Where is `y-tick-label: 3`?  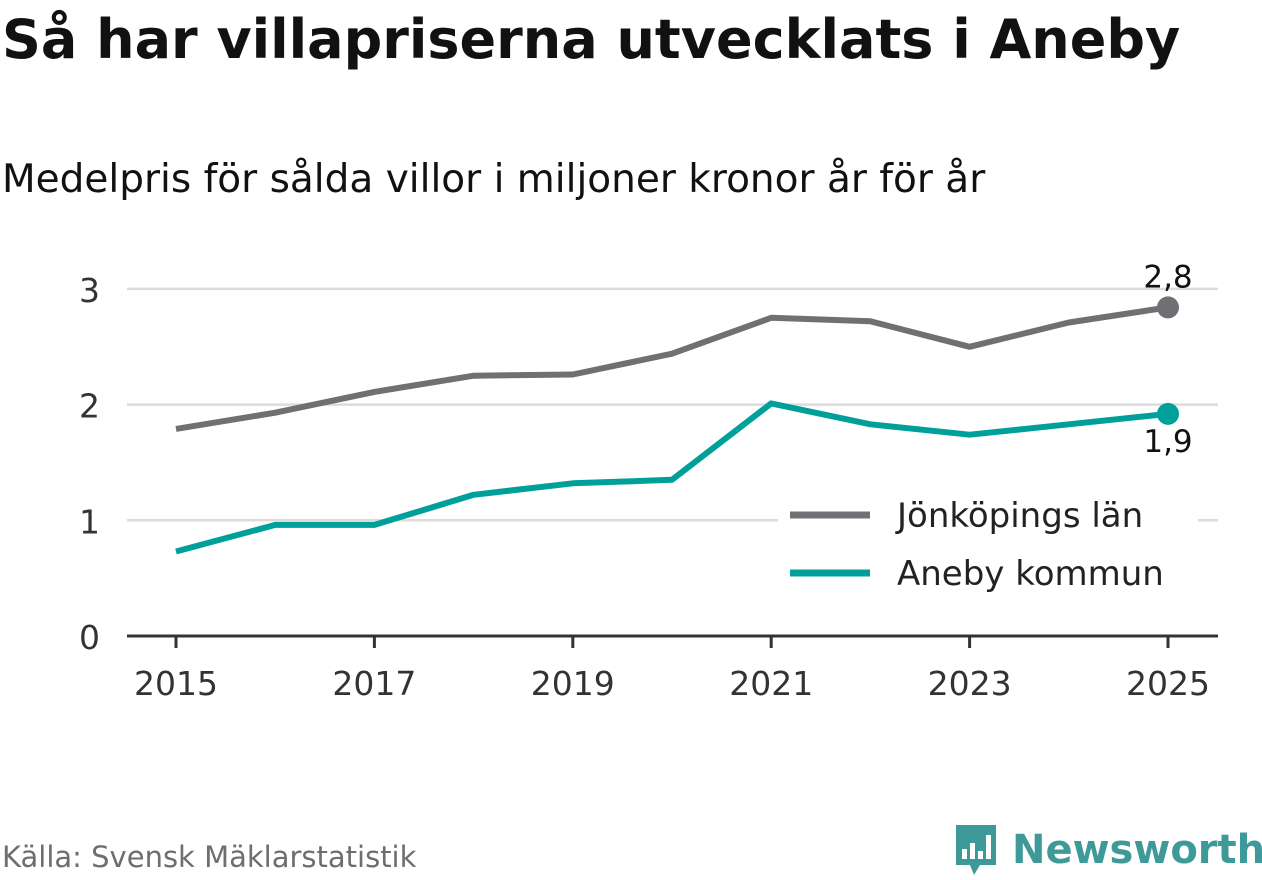
y-tick-label: 3 is located at coordinates (89, 290).